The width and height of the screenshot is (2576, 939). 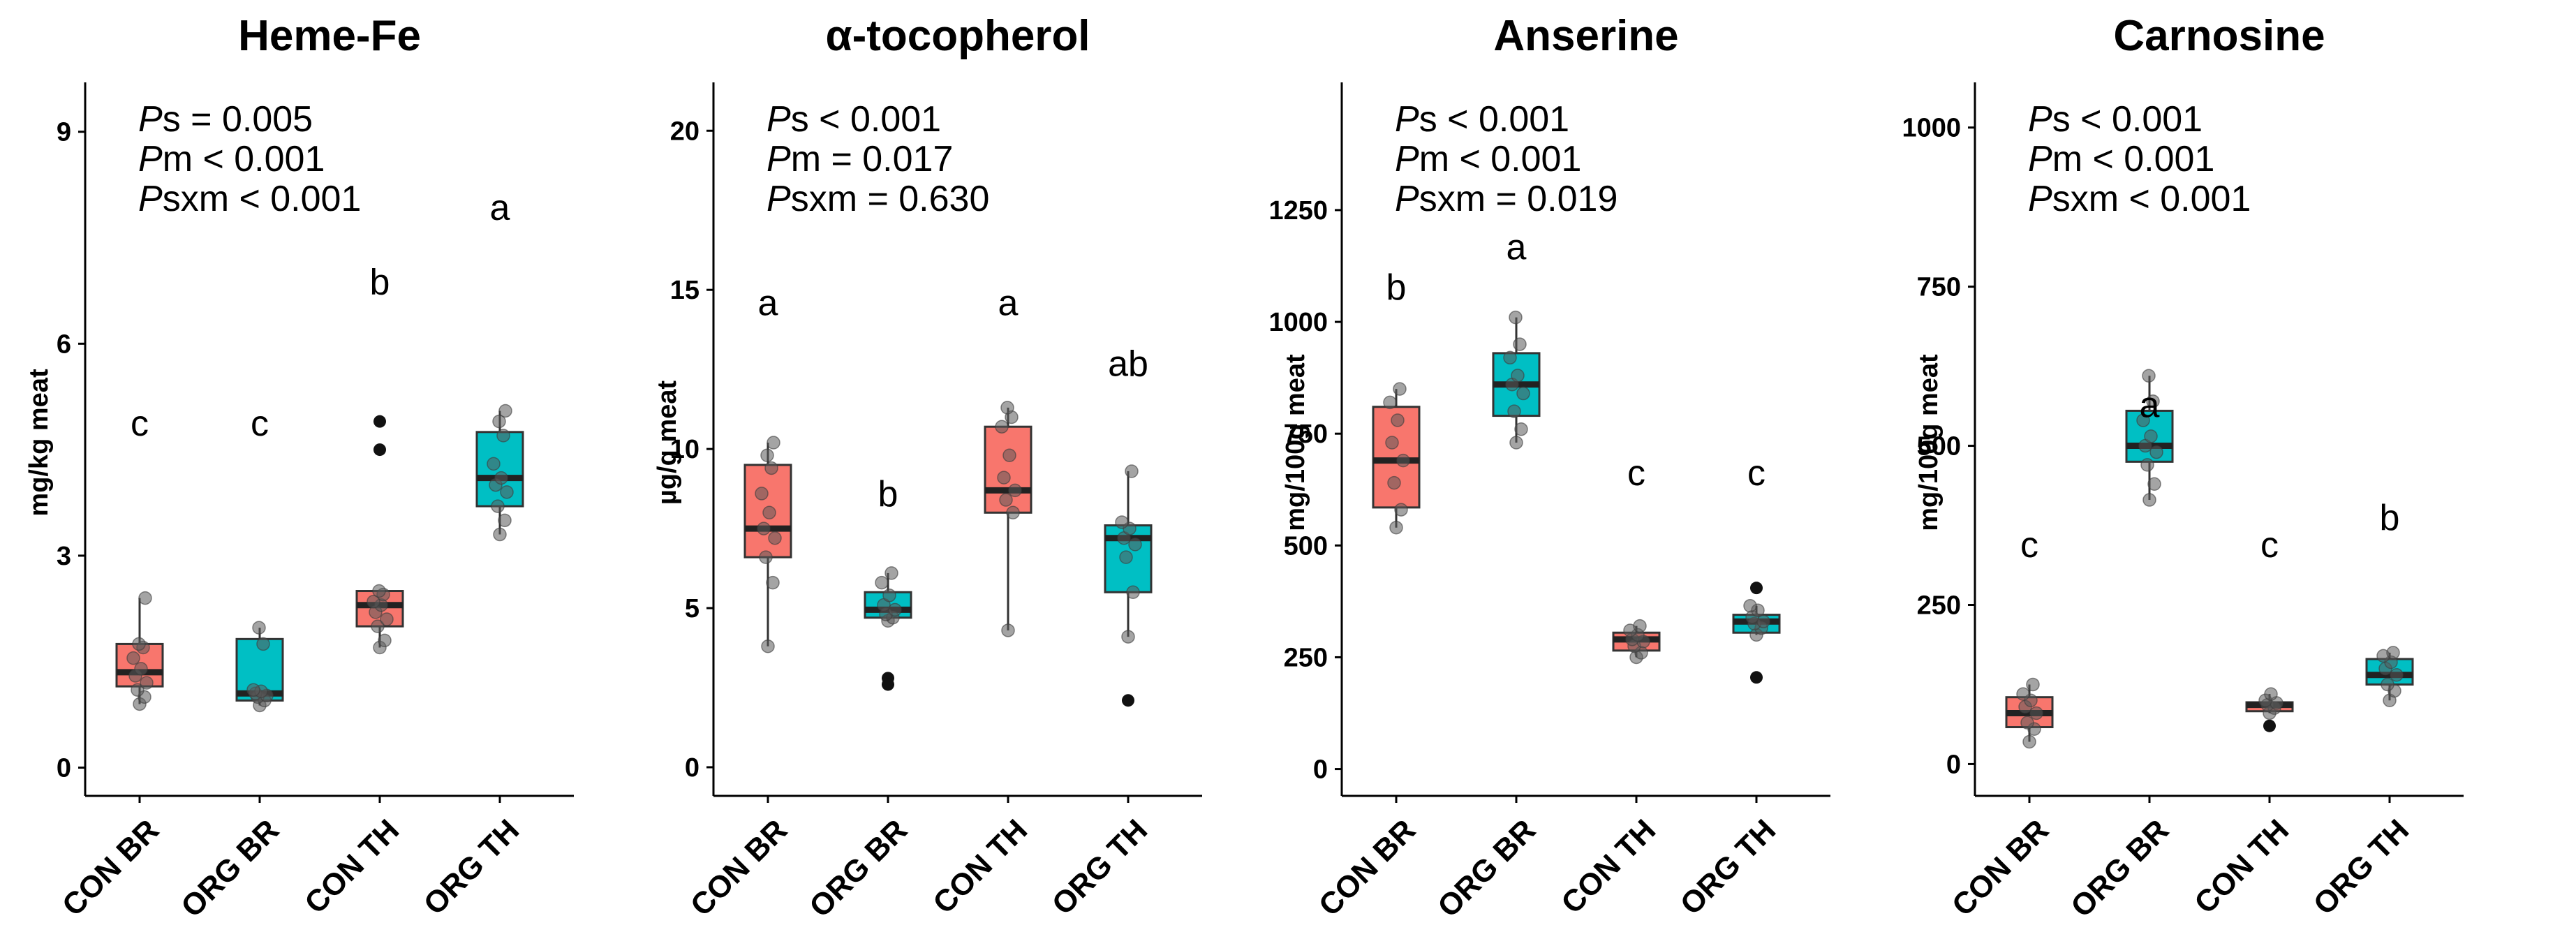 What do you see at coordinates (2139, 199) in the screenshot?
I see `p-value-sxm: Psxm < 0.001` at bounding box center [2139, 199].